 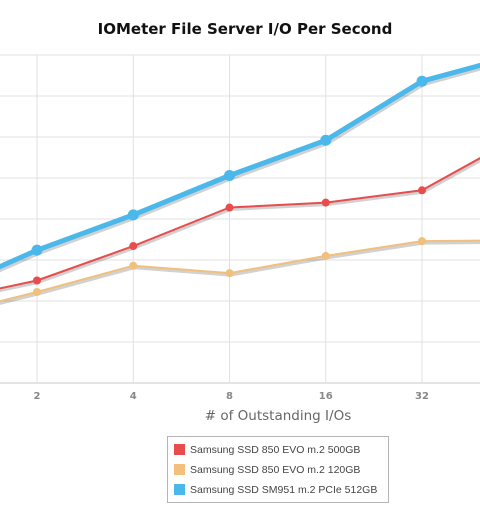 I want to click on x-tick-label: 16, so click(x=326, y=396).